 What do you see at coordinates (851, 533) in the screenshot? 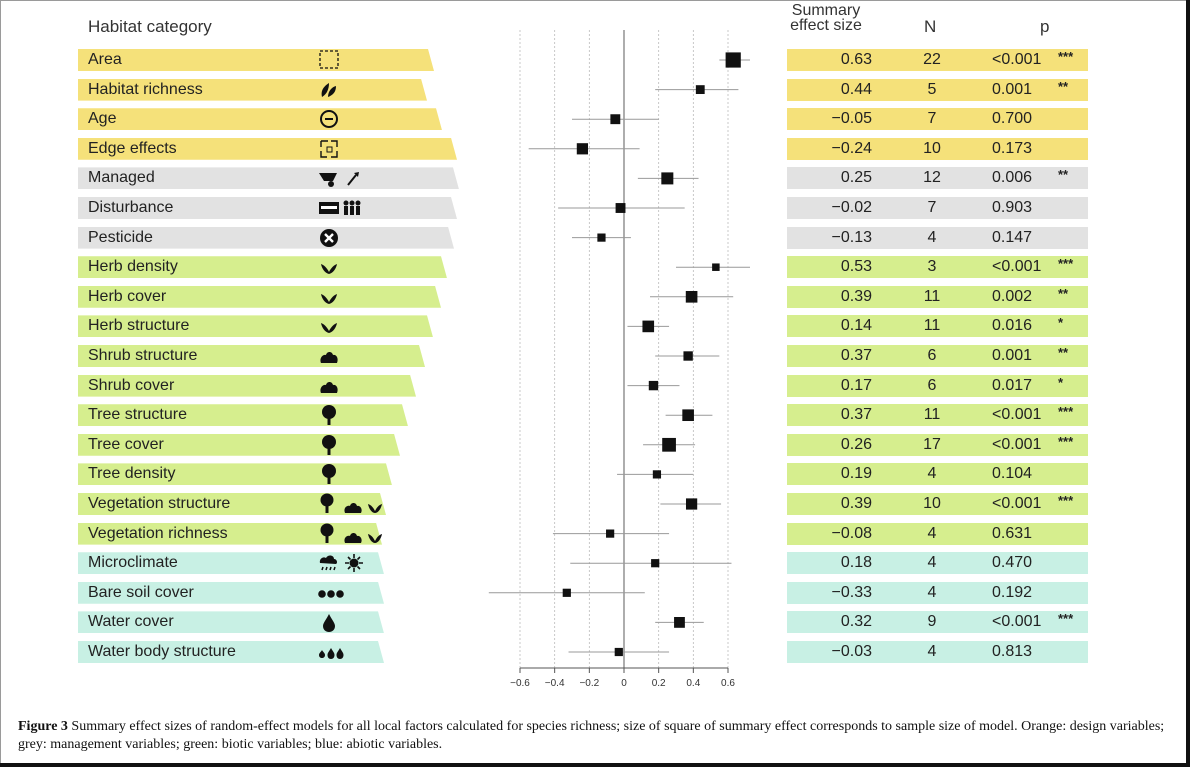
I see `effect-size-value: −0.08` at bounding box center [851, 533].